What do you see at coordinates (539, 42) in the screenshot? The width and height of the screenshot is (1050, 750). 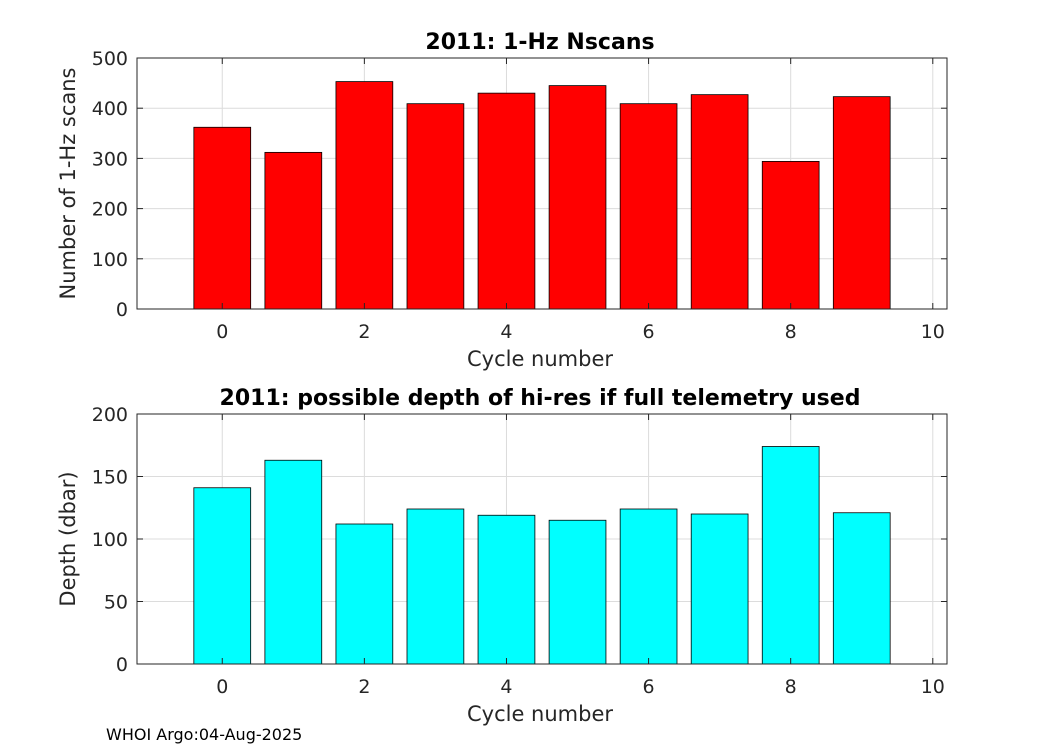 I see `chart-title: 2011: 1-Hz Nscans` at bounding box center [539, 42].